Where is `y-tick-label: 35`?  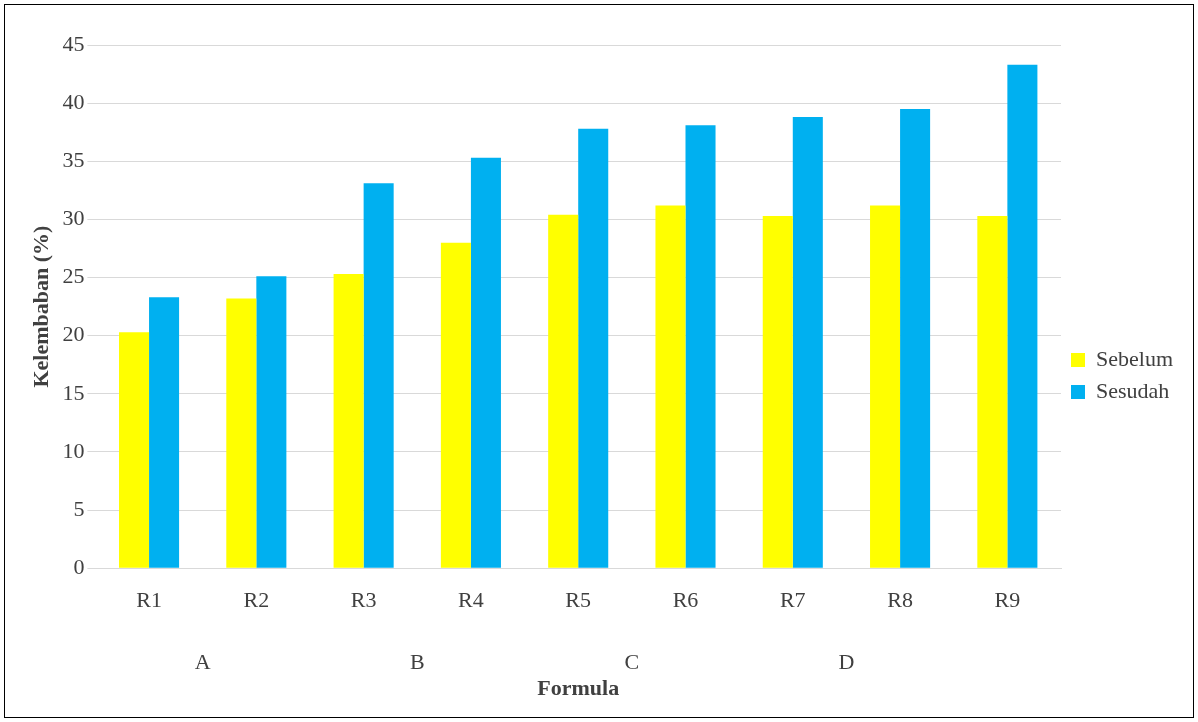 y-tick-label: 35 is located at coordinates (73, 160).